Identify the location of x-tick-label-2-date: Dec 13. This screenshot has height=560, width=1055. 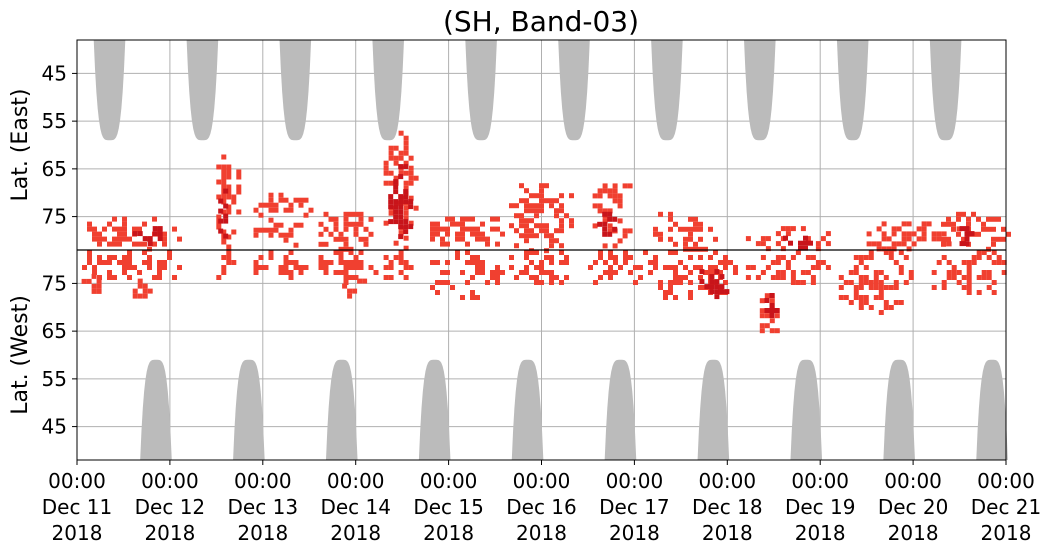
(263, 507).